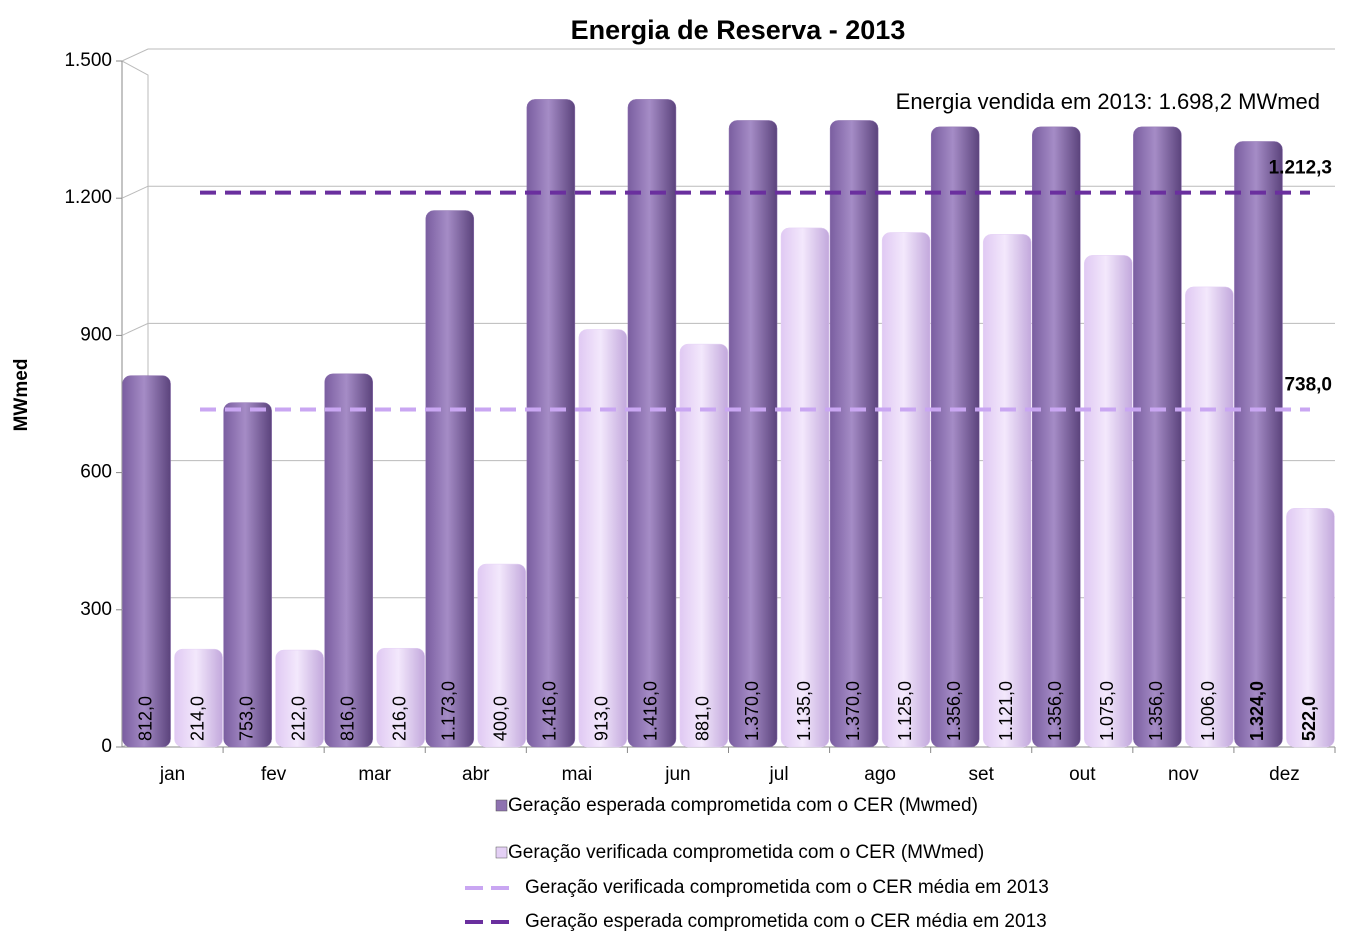 This screenshot has height=936, width=1349. I want to click on data-label: 1.006,0, so click(1208, 711).